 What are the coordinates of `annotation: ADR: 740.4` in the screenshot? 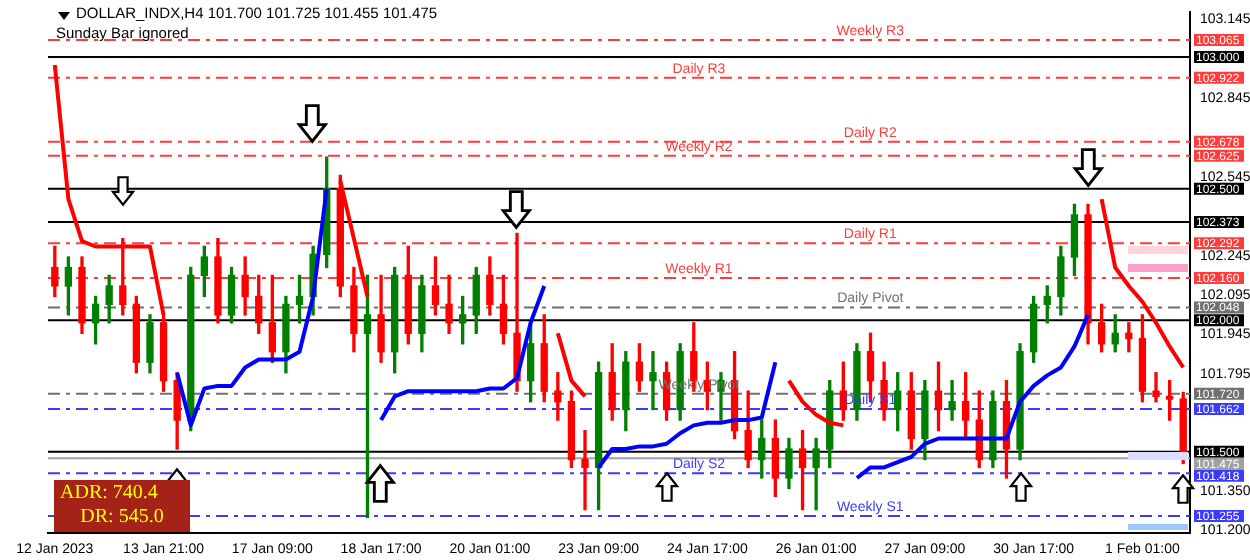 It's located at (110, 494).